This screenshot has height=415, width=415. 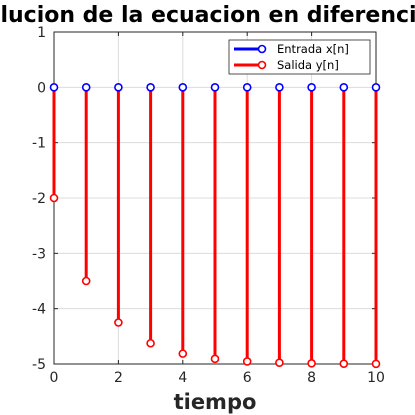 I want to click on legend-label: Salida y[n], so click(x=308, y=65).